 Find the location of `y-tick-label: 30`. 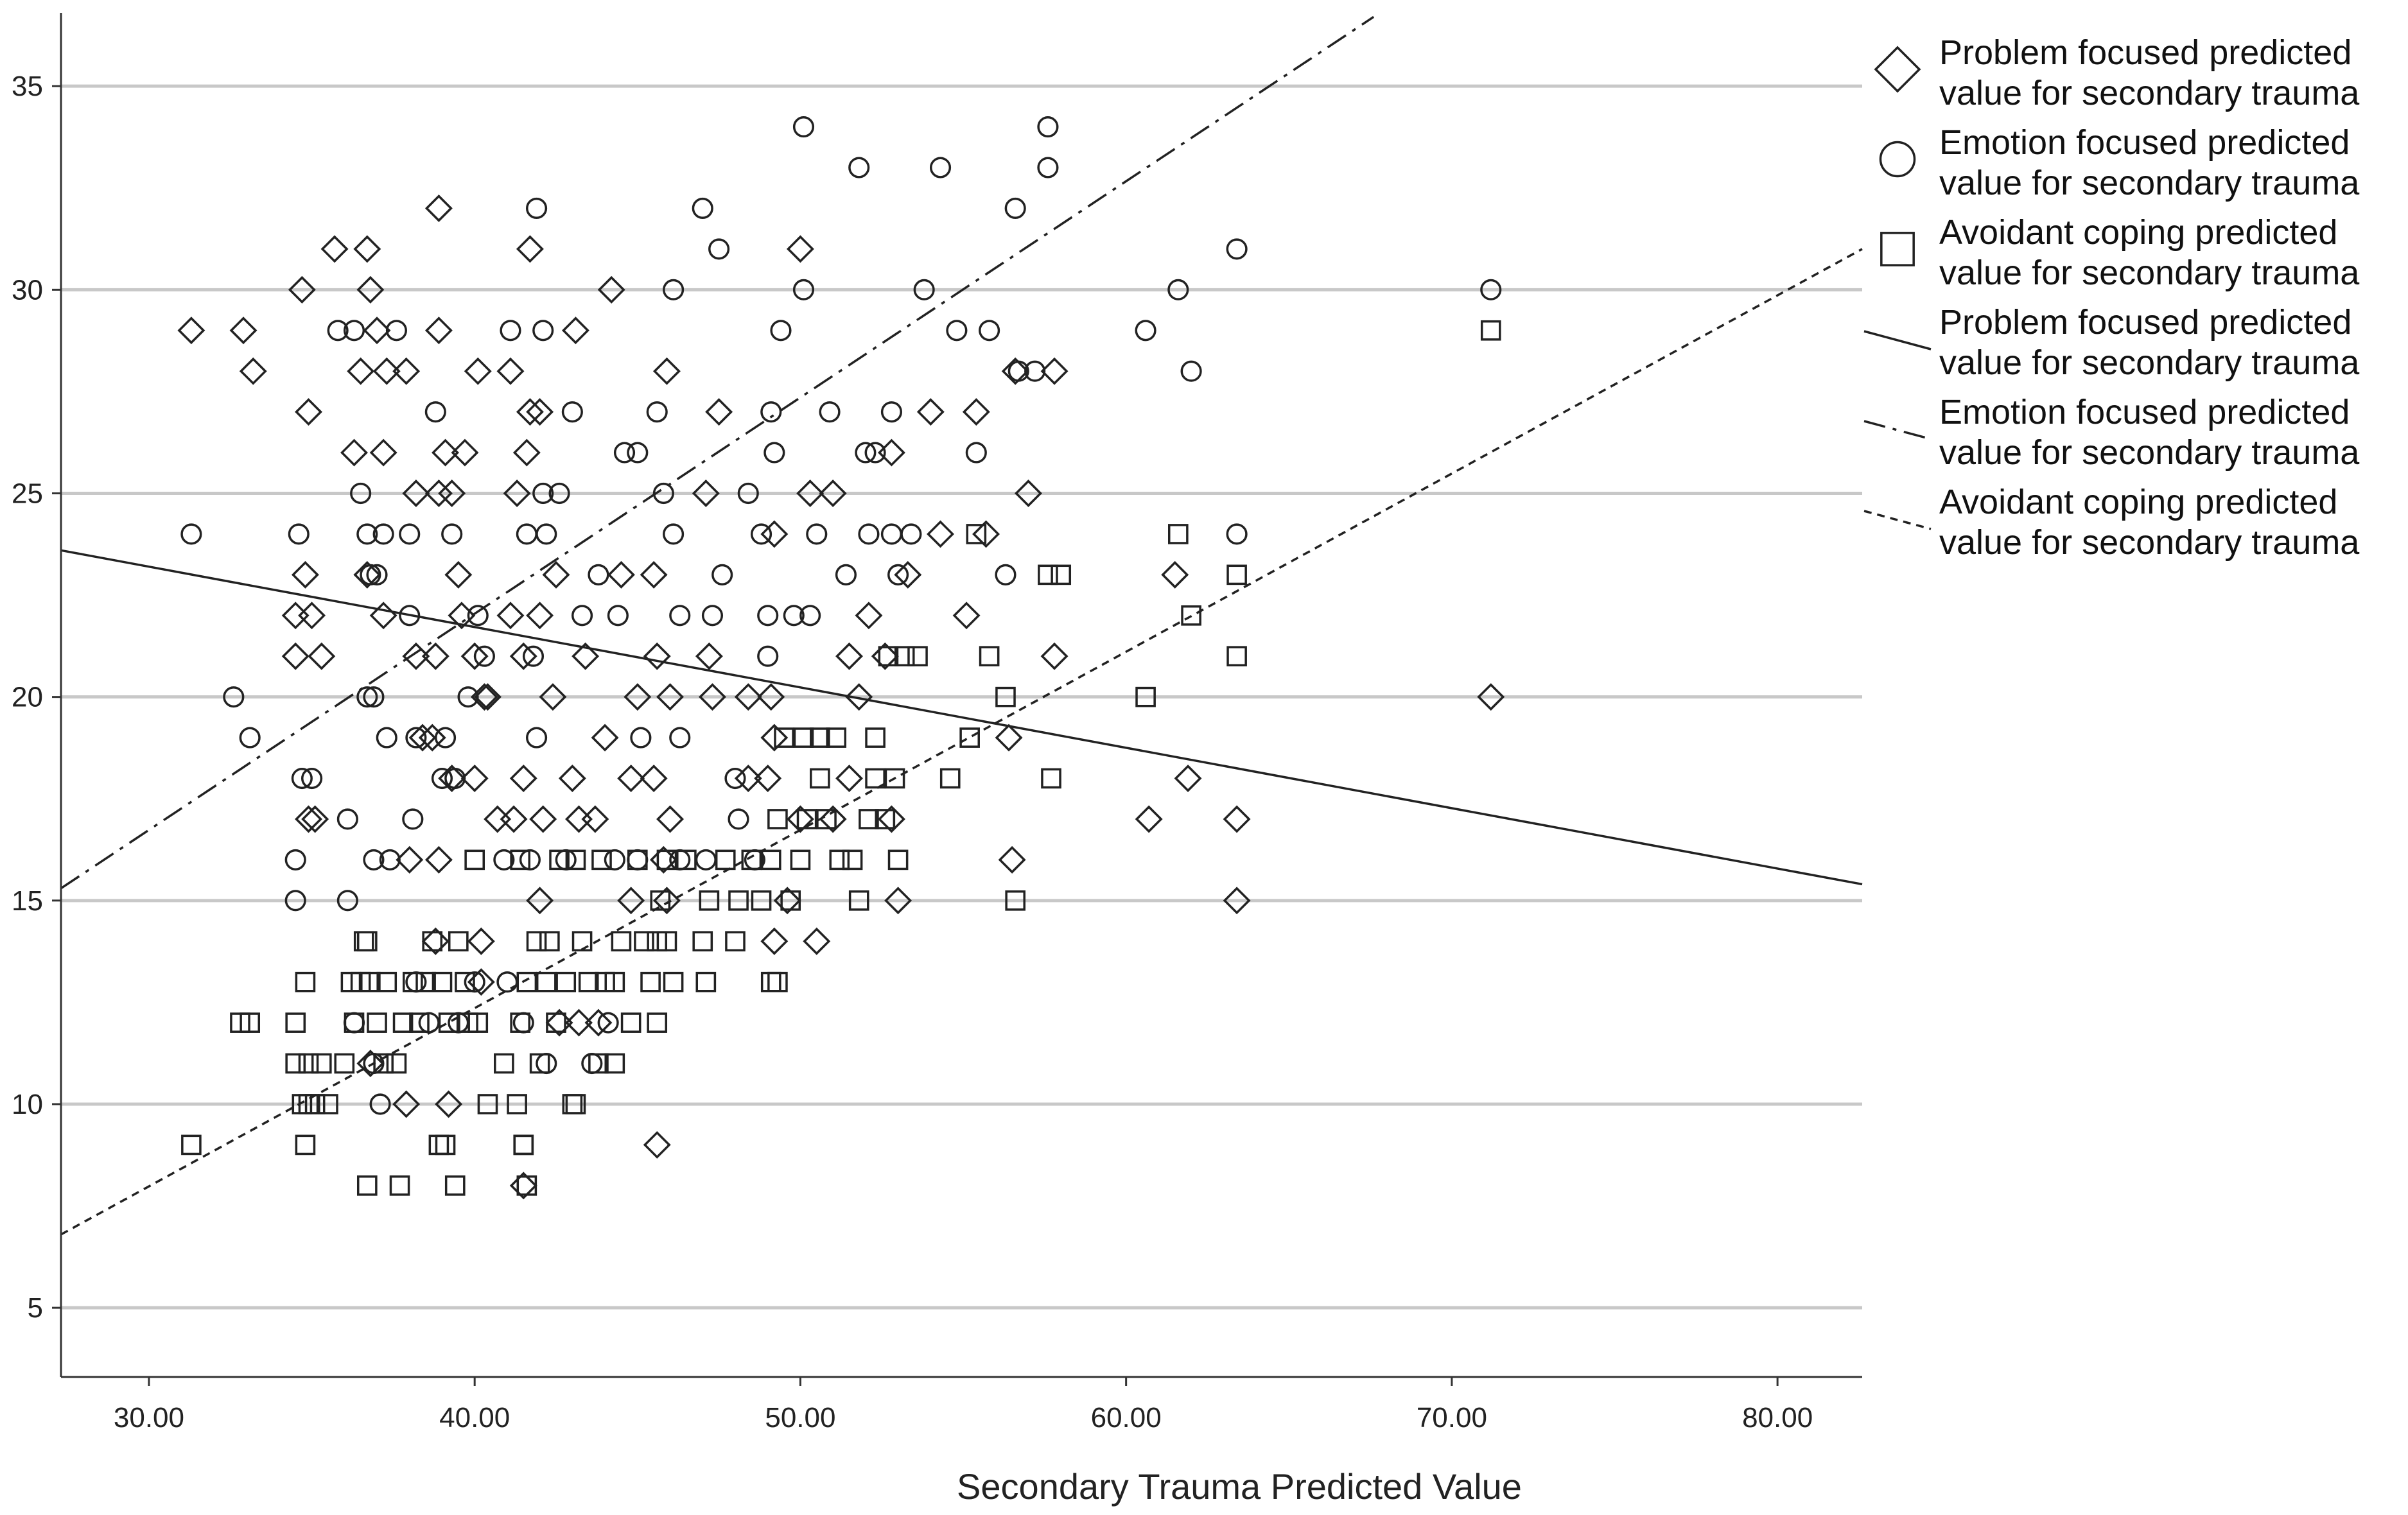

y-tick-label: 30 is located at coordinates (28, 290).